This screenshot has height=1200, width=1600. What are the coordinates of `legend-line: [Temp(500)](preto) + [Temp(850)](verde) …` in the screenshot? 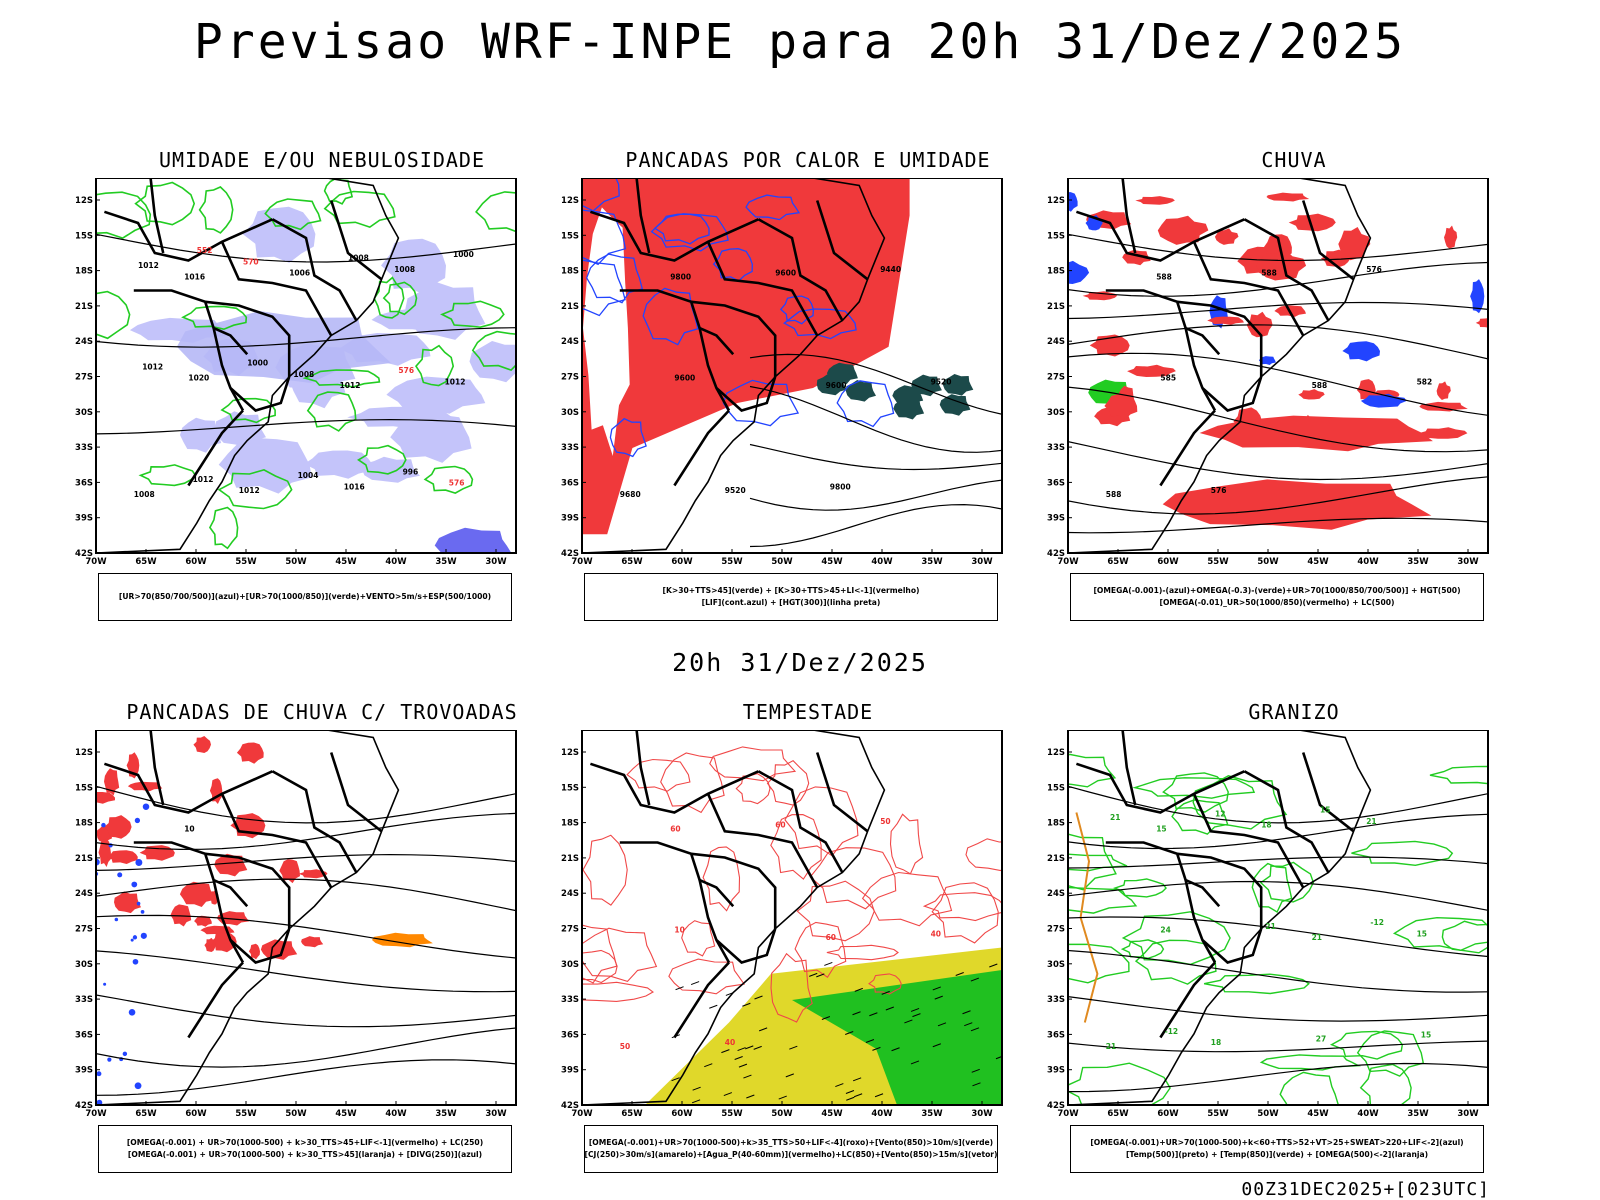 It's located at (1277, 1154).